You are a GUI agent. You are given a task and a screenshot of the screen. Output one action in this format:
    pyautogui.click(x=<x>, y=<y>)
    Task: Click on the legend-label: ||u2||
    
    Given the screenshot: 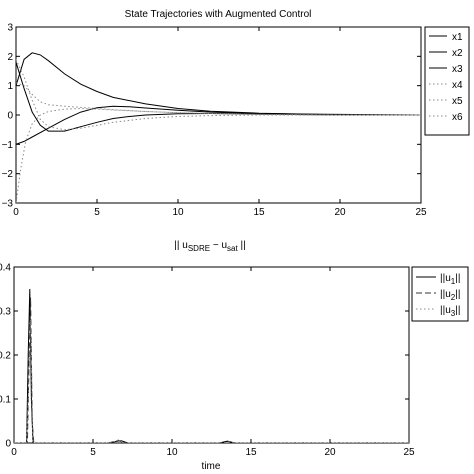 What is the action you would take?
    pyautogui.click(x=450, y=295)
    